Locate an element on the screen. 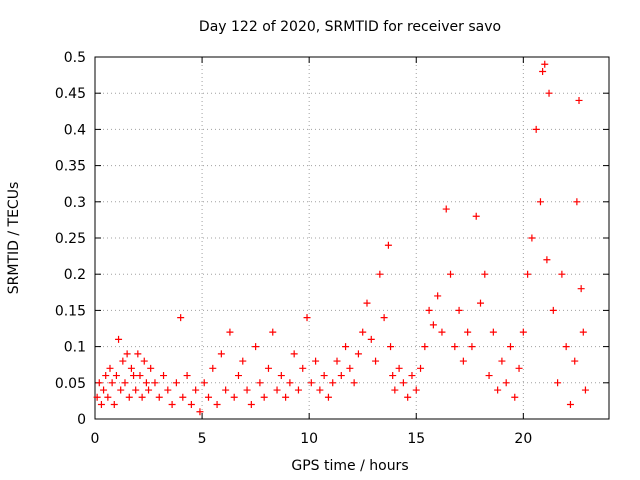 This screenshot has width=640, height=480. y-tick-label: 0.1 is located at coordinates (75, 348).